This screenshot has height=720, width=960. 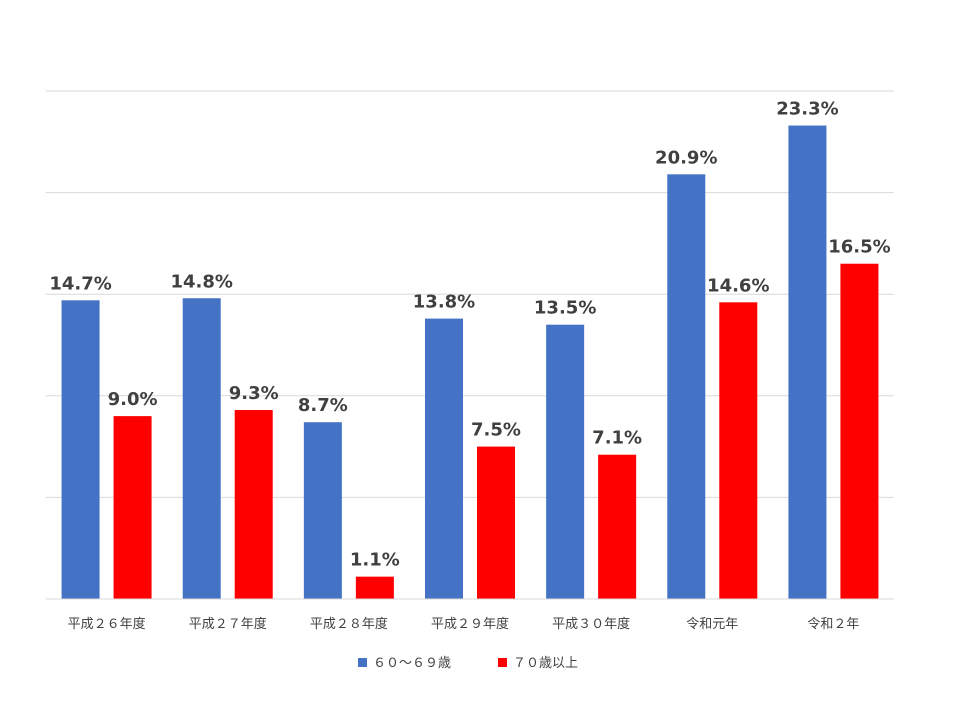 What do you see at coordinates (833, 624) in the screenshot?
I see `category-label: 令和２年` at bounding box center [833, 624].